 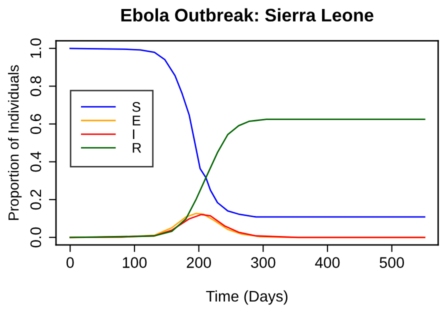 I want to click on x-tick-label: 0, so click(x=70, y=262).